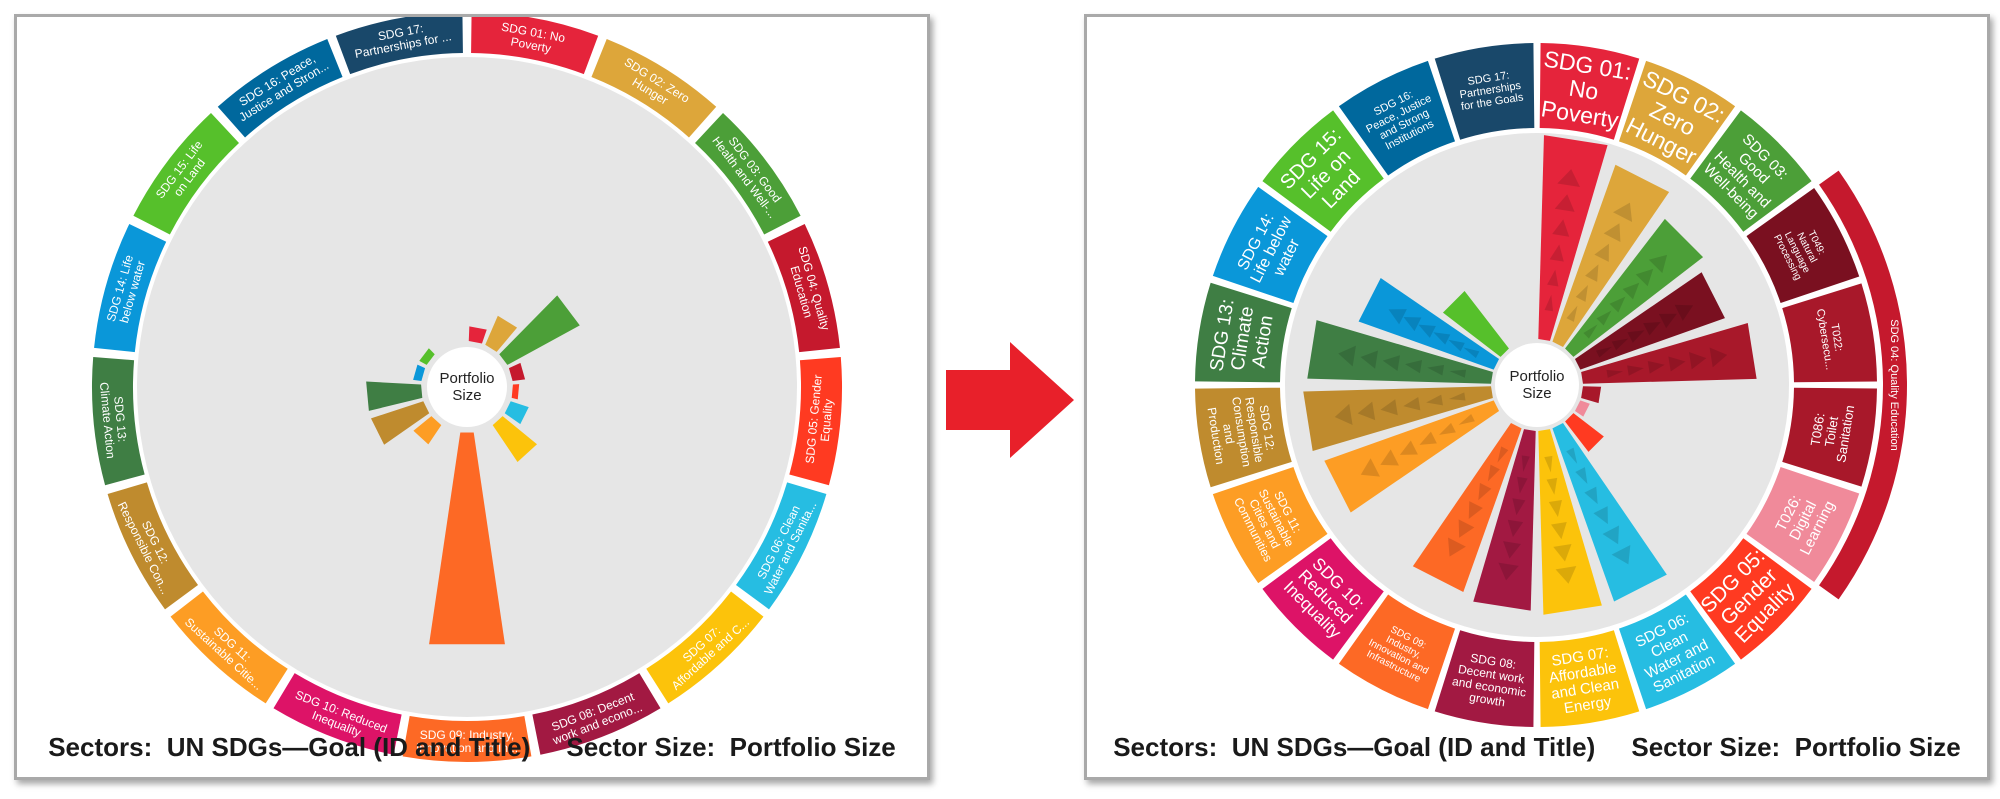 Image resolution: width=2000 pixels, height=799 pixels. I want to click on segment-label-line: Toilet, so click(1832, 431).